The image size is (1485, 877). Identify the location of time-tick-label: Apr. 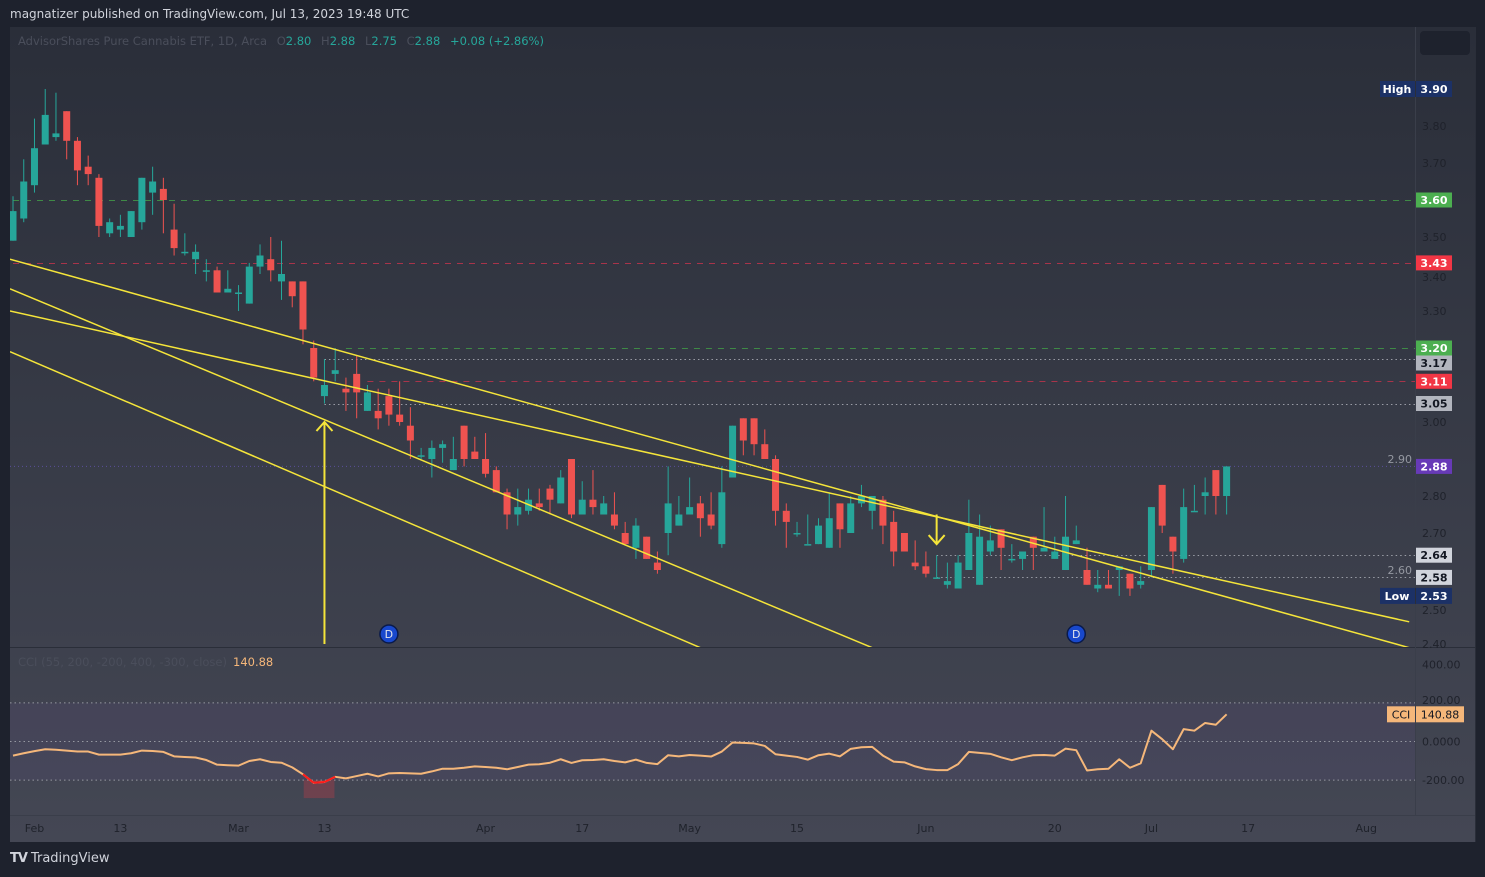
(486, 828).